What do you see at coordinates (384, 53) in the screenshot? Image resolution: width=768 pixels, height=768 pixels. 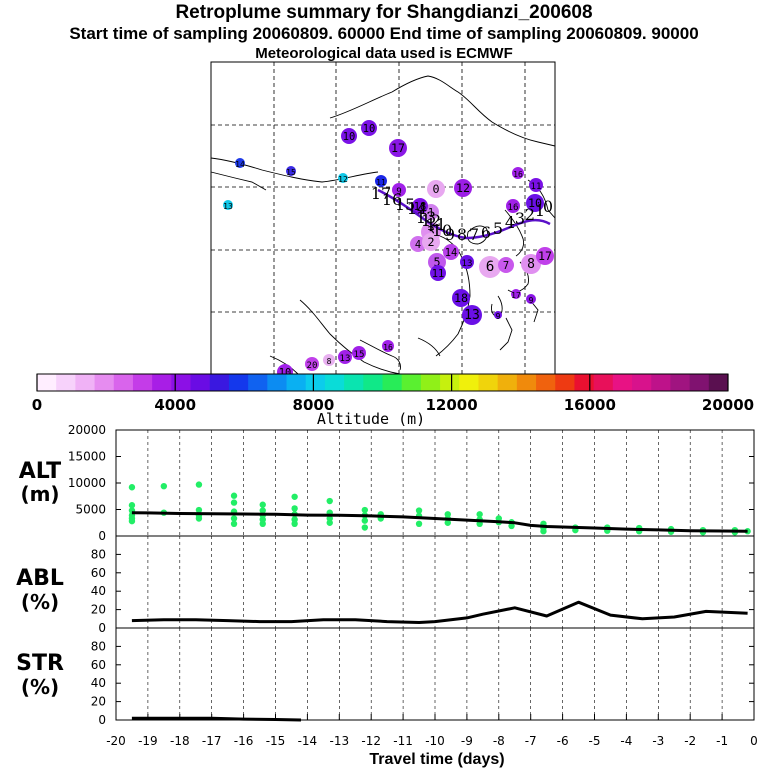 I see `met-data-note: Meteorological data used is ECMWF` at bounding box center [384, 53].